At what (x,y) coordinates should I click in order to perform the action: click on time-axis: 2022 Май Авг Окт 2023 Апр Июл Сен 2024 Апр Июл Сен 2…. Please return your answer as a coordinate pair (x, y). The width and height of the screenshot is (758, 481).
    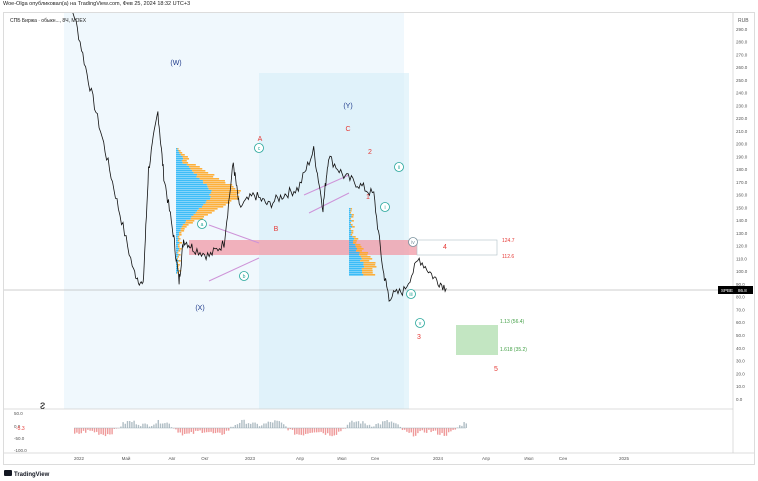
    Looking at the image, I should click on (352, 458).